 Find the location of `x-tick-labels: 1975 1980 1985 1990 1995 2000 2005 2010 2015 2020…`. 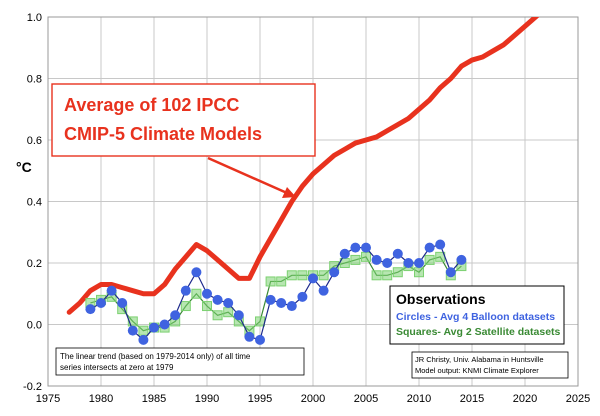

x-tick-labels: 1975 1980 1985 1990 1995 2000 2005 2010 2015 2020… is located at coordinates (313, 399).